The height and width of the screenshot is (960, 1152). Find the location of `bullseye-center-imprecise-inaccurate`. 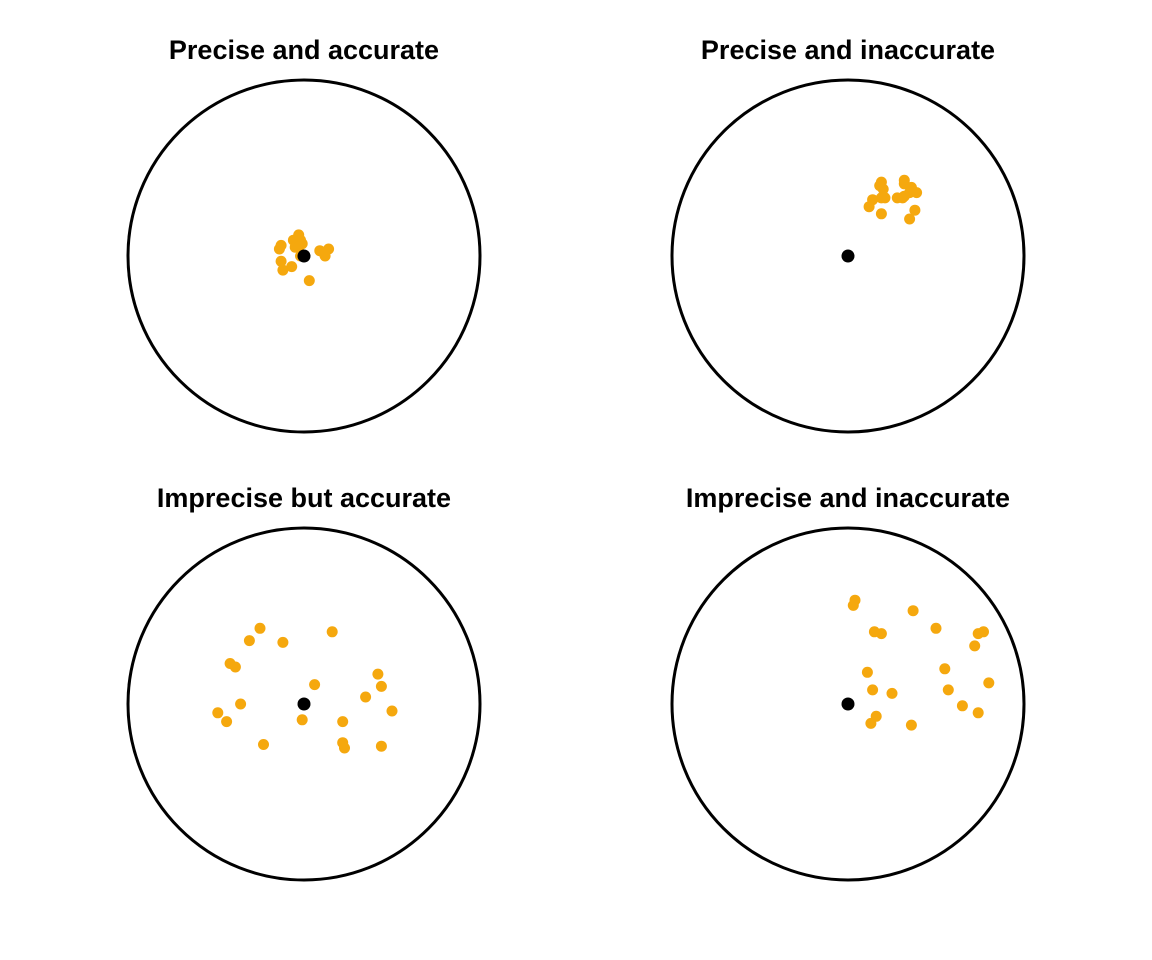

bullseye-center-imprecise-inaccurate is located at coordinates (848, 704).